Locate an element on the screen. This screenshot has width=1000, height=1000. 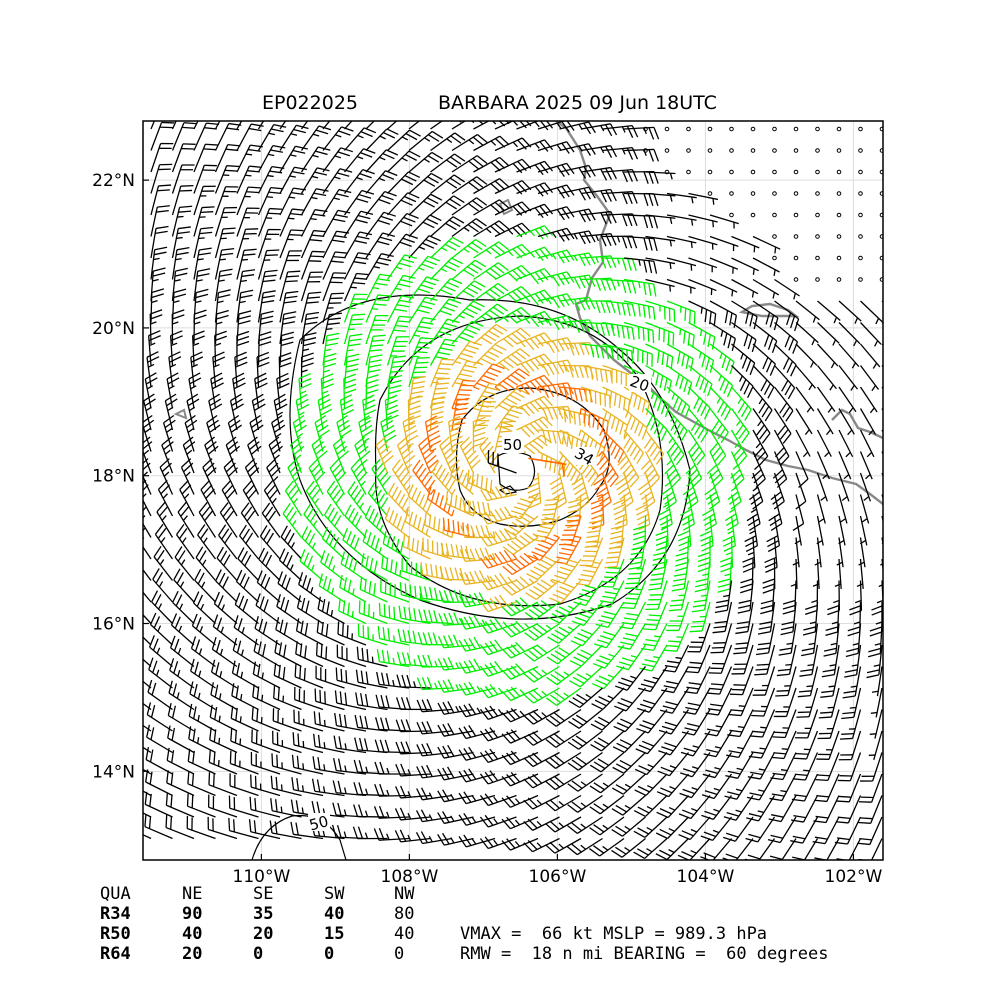
table-header-ne: NE is located at coordinates (192, 894).